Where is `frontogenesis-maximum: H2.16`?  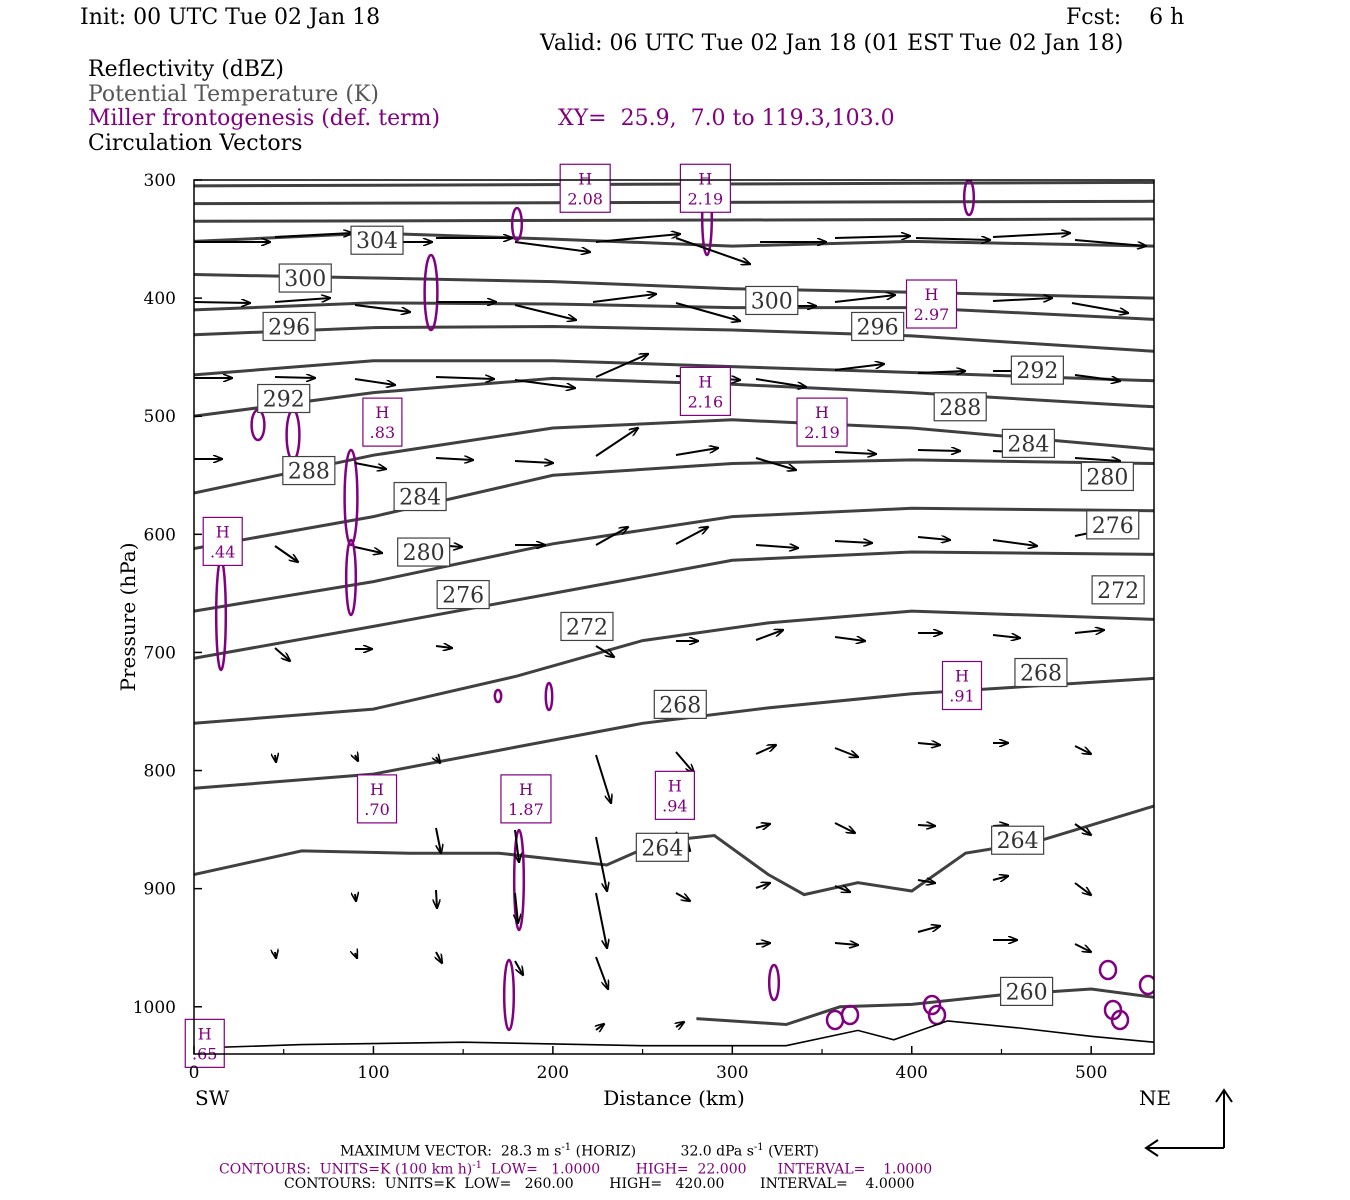 frontogenesis-maximum: H2.16 is located at coordinates (705, 391).